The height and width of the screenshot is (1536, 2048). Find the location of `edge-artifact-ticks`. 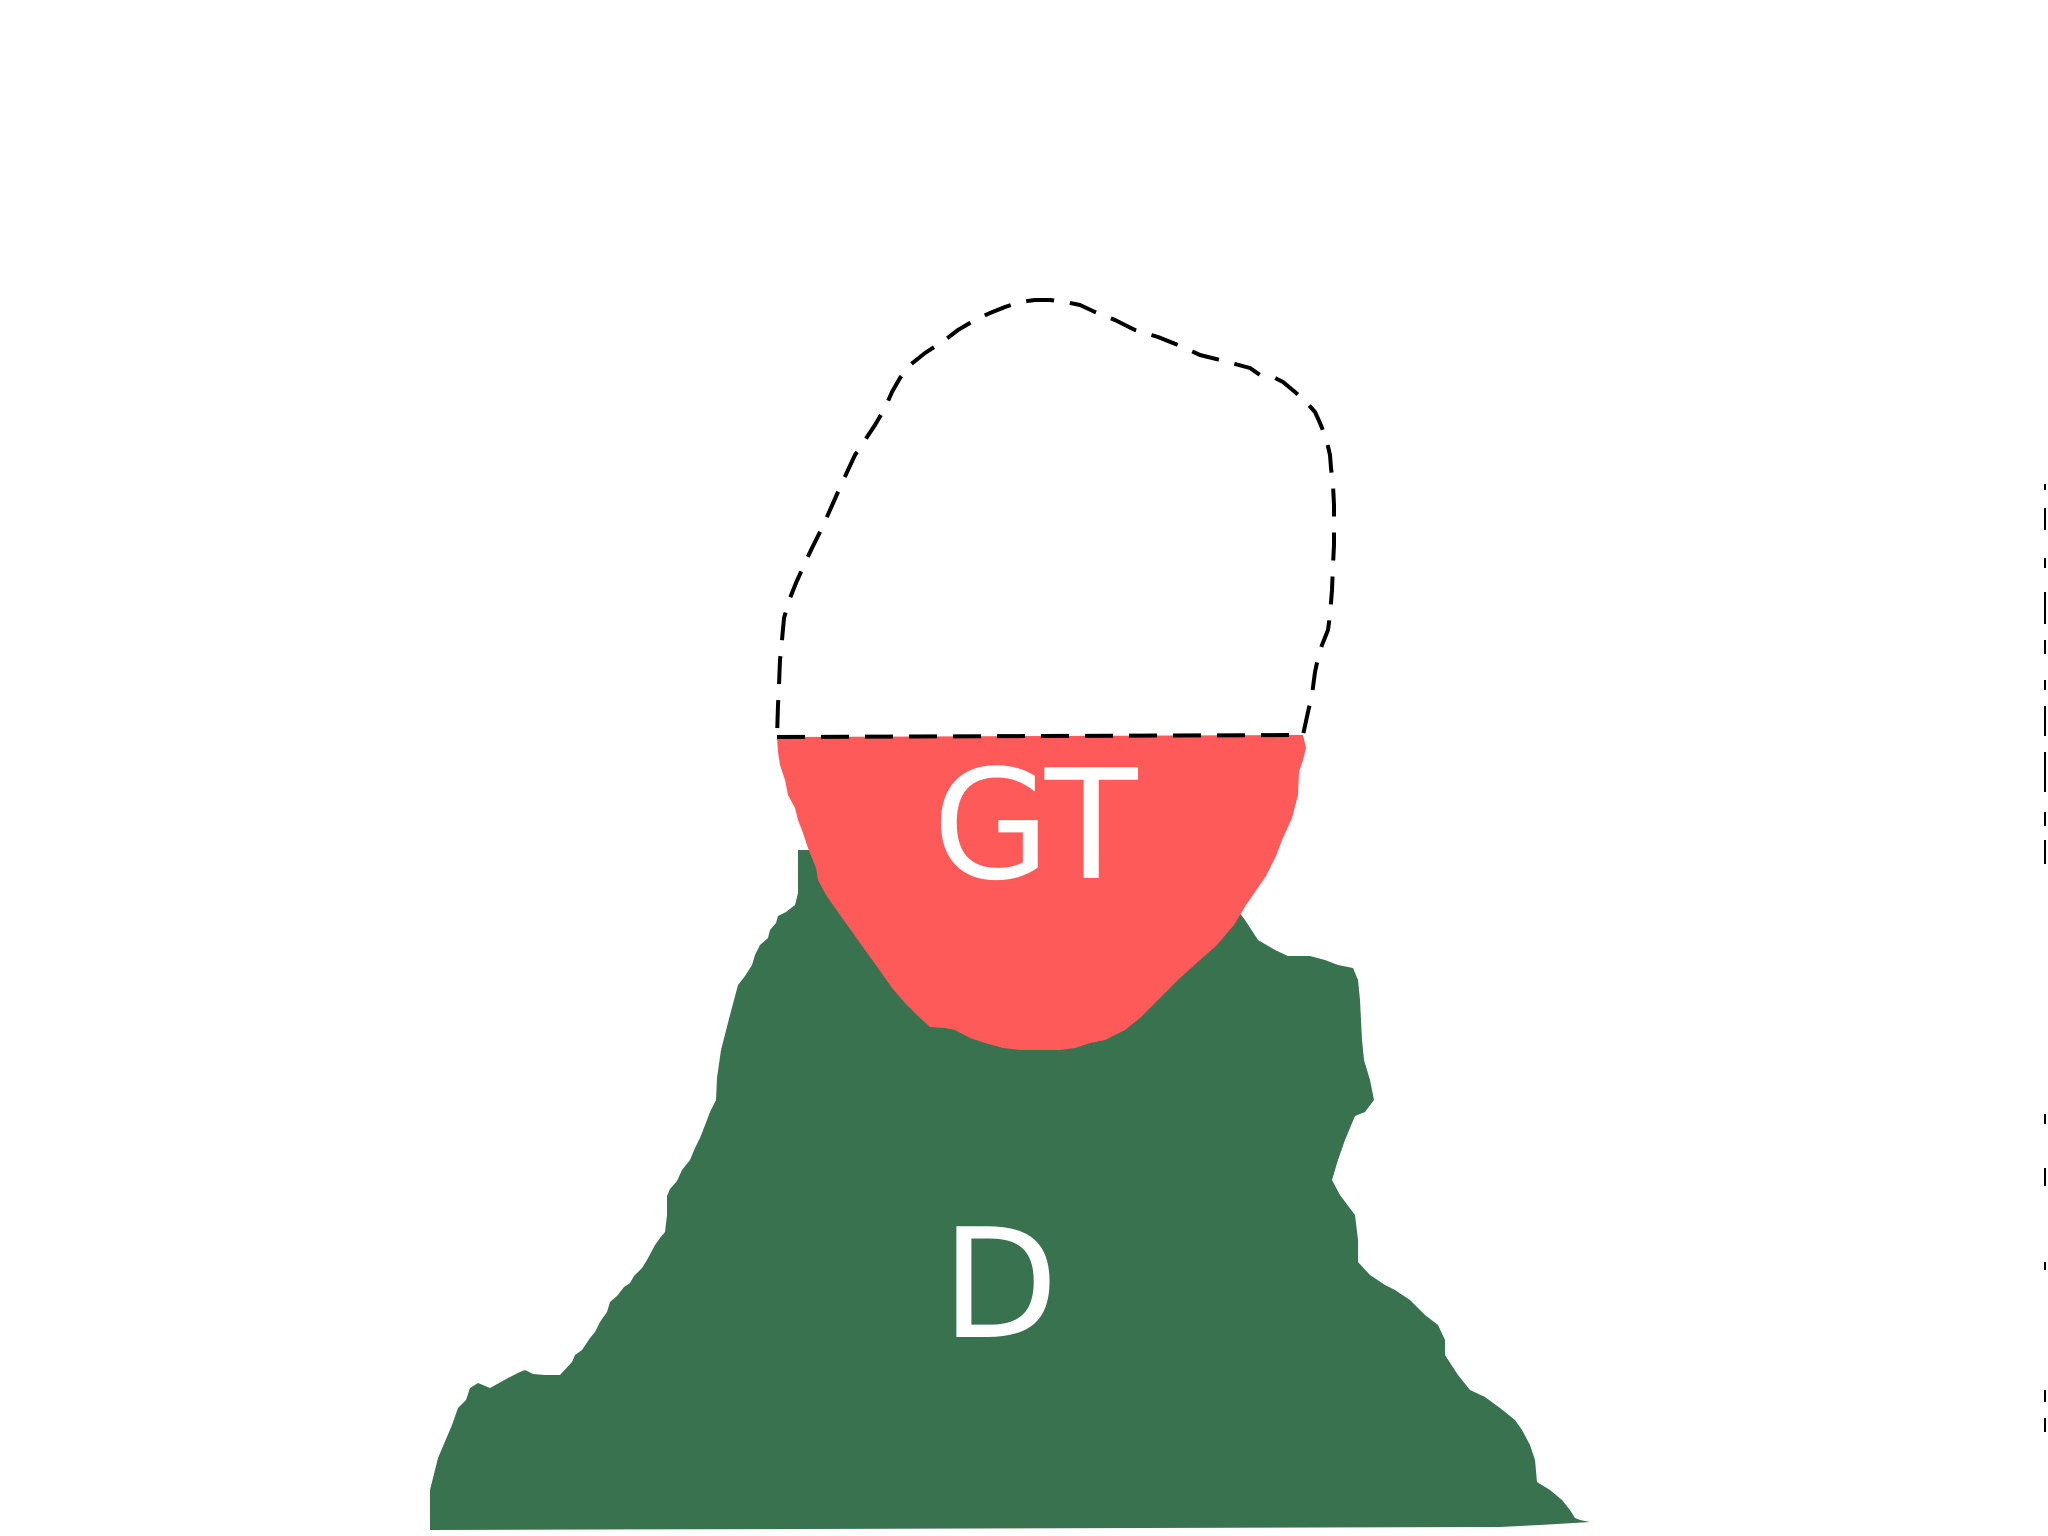

edge-artifact-ticks is located at coordinates (2045, 958).